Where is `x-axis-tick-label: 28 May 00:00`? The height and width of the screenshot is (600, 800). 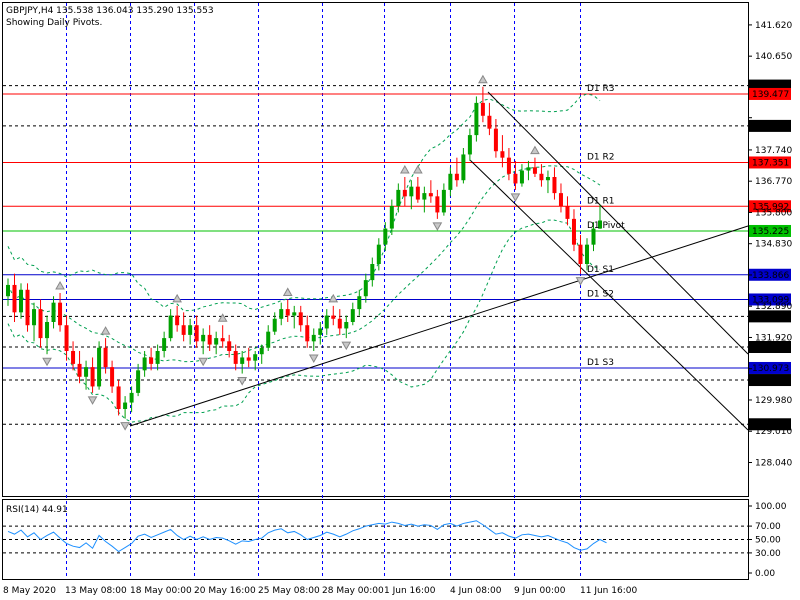
x-axis-tick-label: 28 May 00:00 is located at coordinates (353, 591).